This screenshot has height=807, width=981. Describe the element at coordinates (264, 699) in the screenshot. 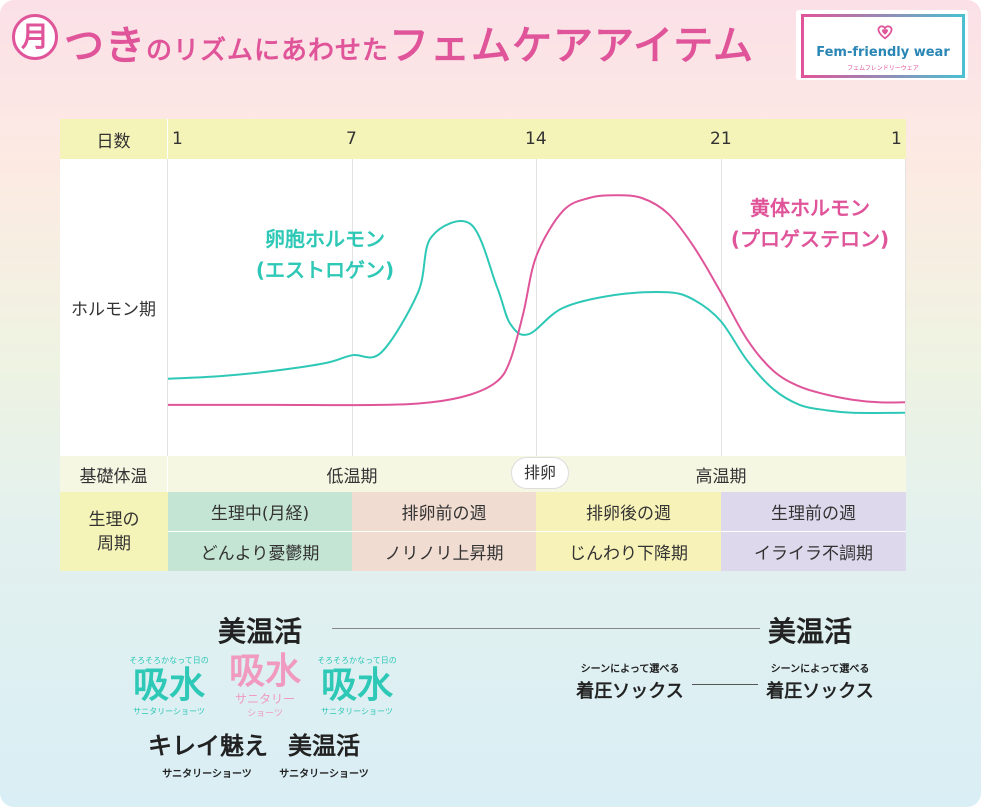

I see `kyusui-pink-sub-1: サニタリー` at that location.